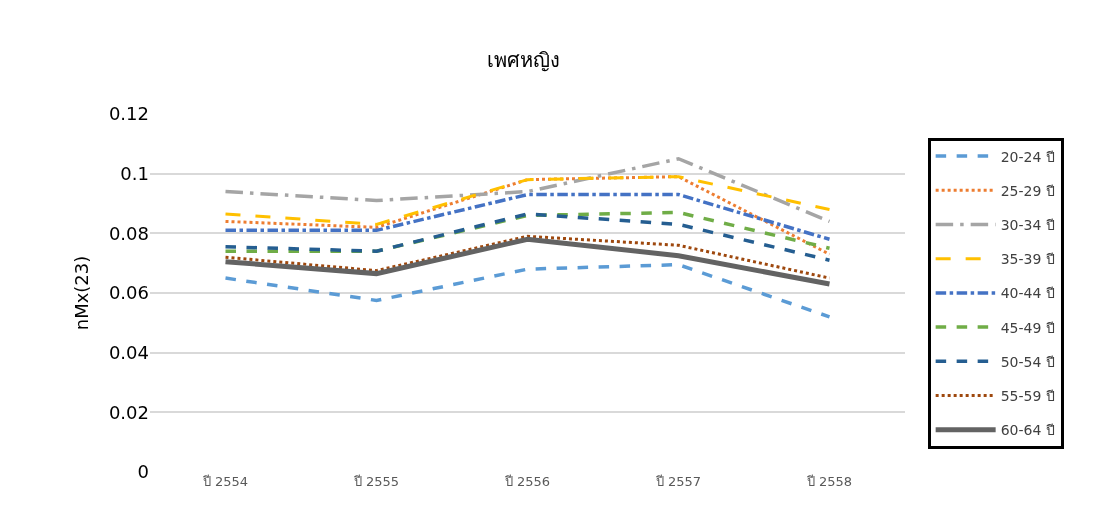 The height and width of the screenshot is (530, 1102). What do you see at coordinates (143, 472) in the screenshot?
I see `y-tick-label: 0` at bounding box center [143, 472].